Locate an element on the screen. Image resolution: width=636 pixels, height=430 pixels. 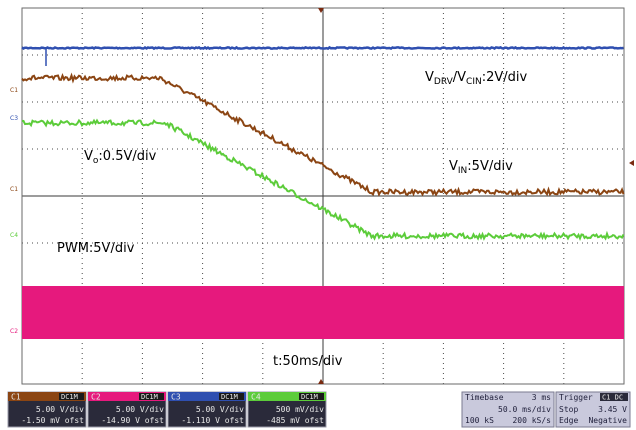
offset-value: -1.50 mV ofst is located at coordinates (52, 420).